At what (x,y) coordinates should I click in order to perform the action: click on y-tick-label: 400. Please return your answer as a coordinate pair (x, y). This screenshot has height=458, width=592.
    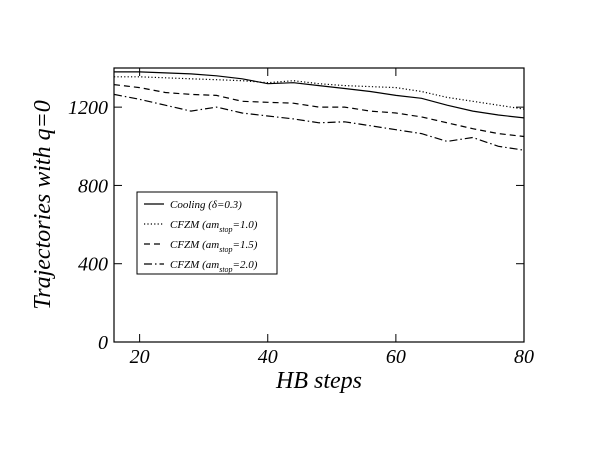
    Looking at the image, I should click on (93, 265).